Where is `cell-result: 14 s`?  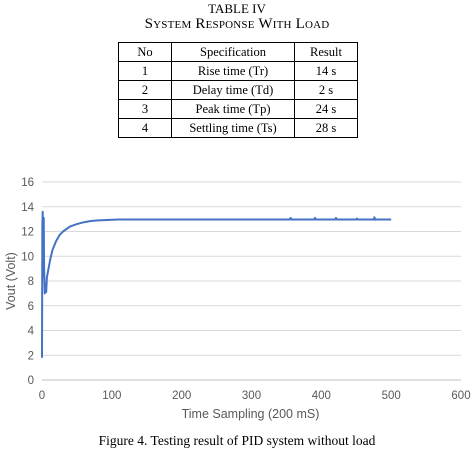
cell-result: 14 s is located at coordinates (326, 71).